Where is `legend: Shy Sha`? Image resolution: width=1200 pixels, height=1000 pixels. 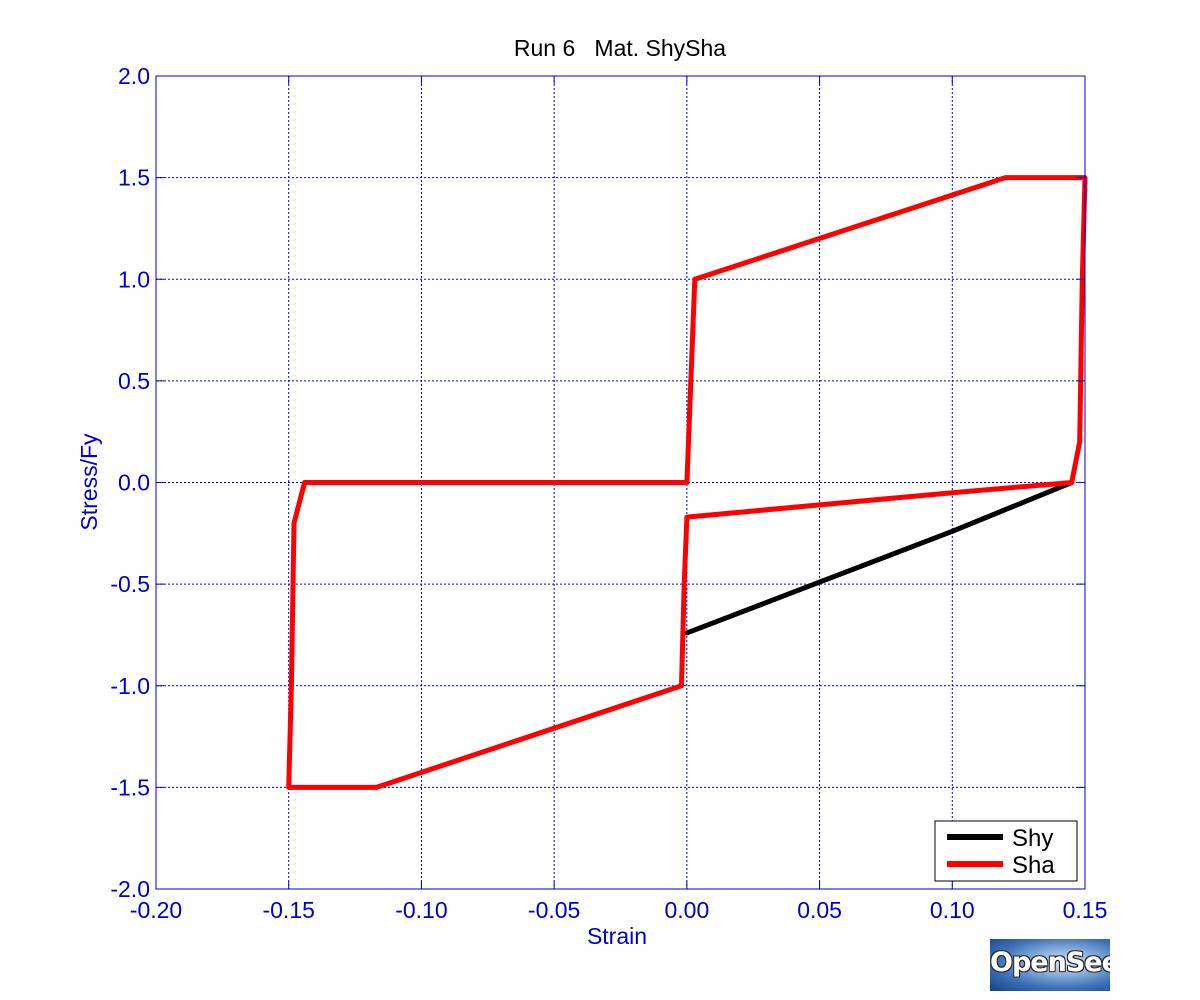
legend: Shy Sha is located at coordinates (1006, 851).